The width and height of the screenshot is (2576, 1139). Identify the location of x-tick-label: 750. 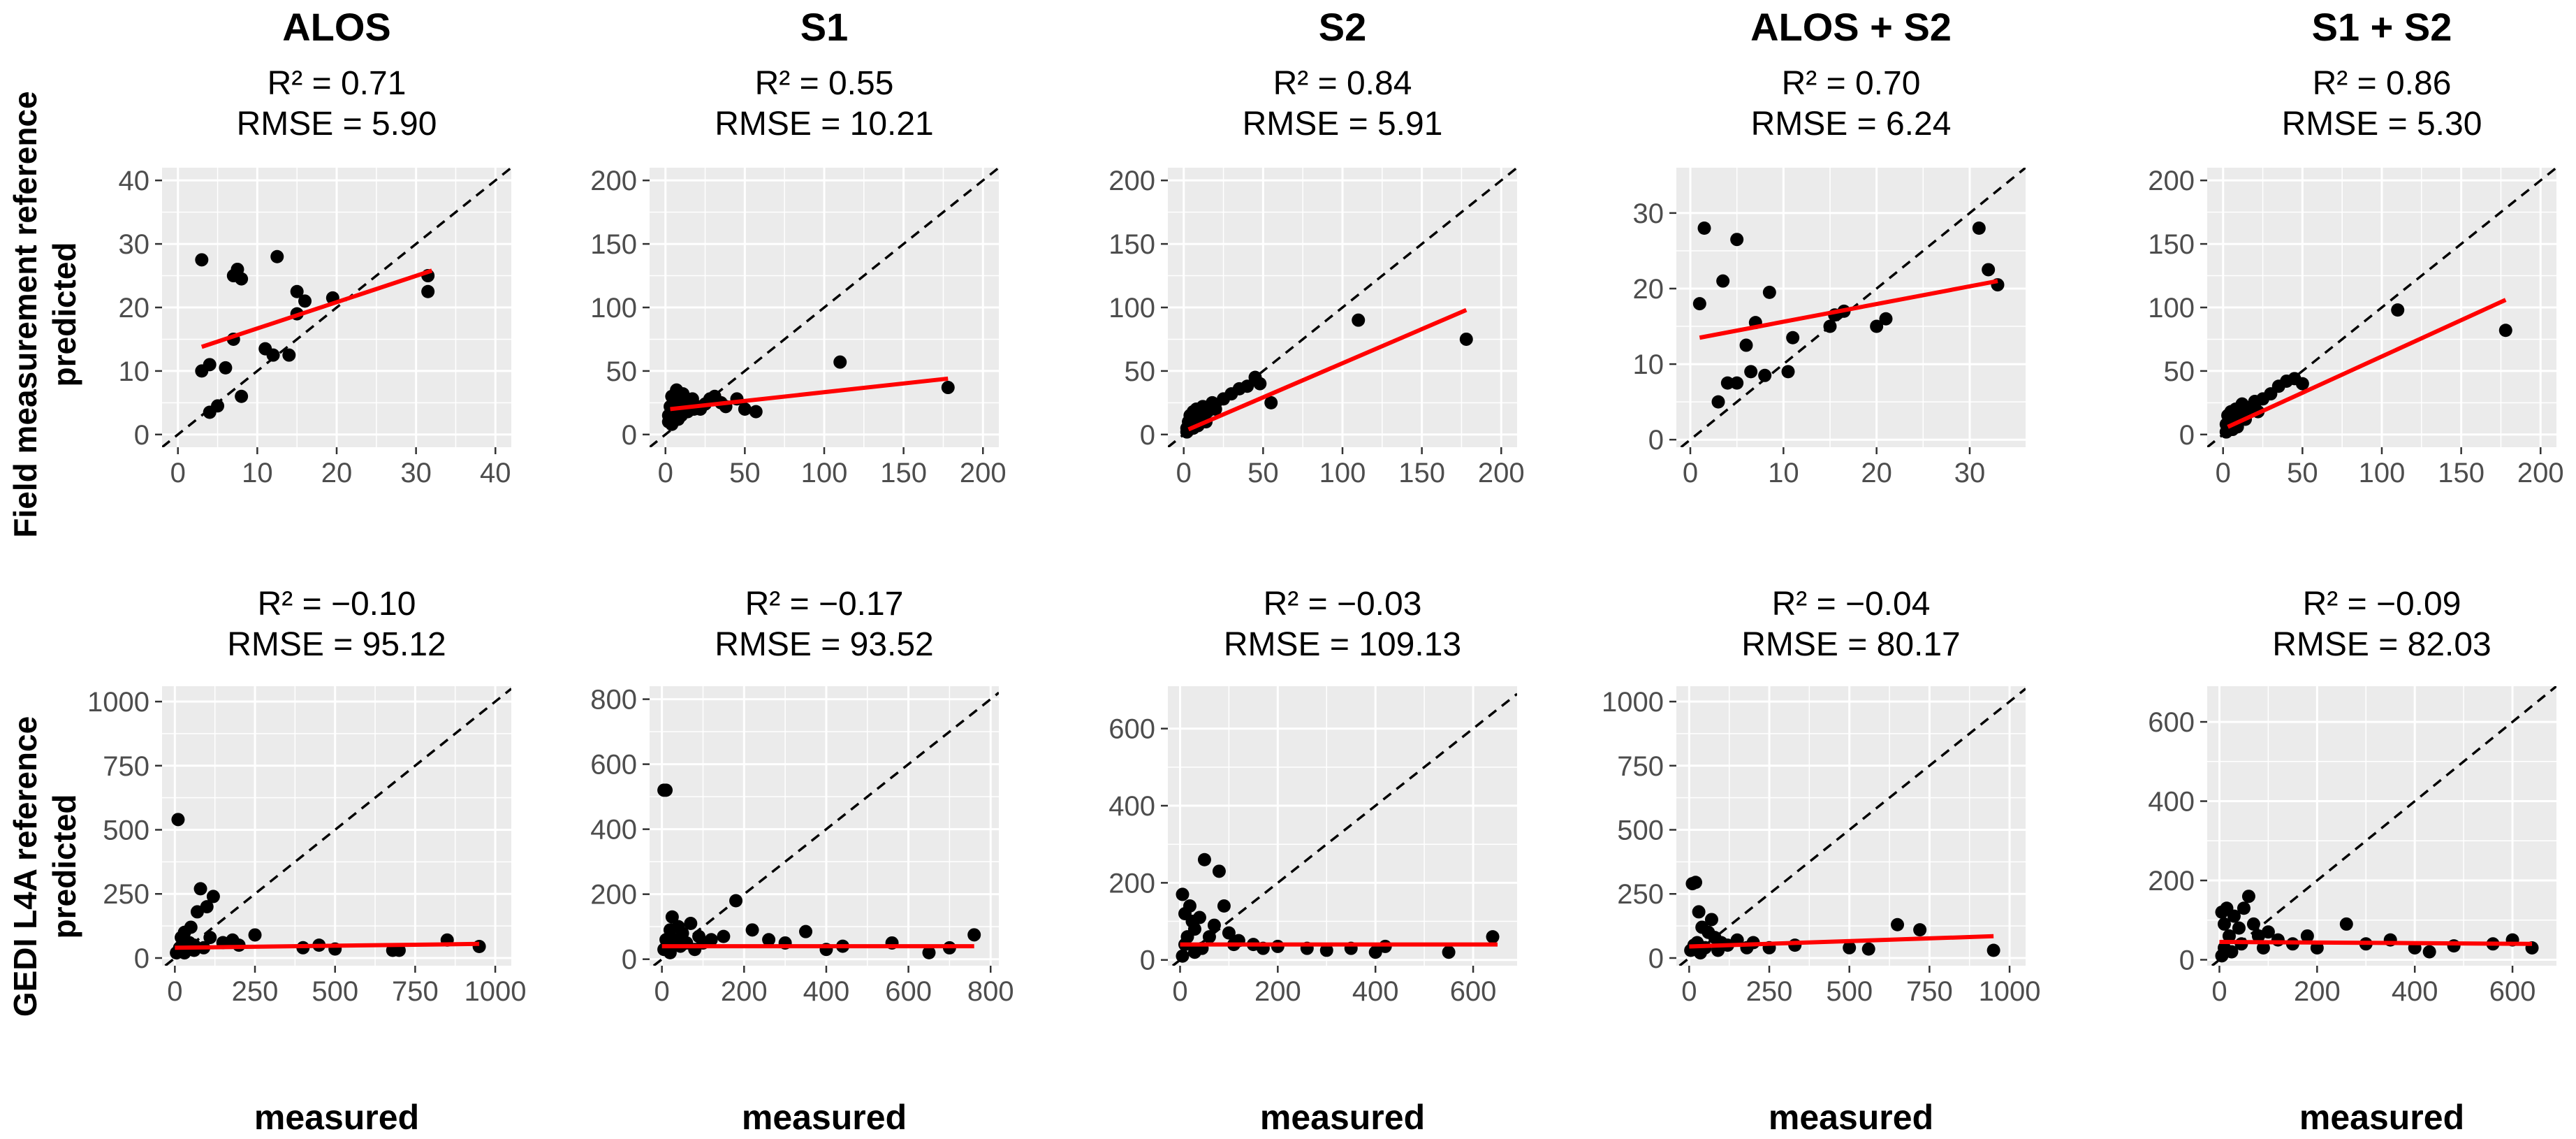
(1930, 991).